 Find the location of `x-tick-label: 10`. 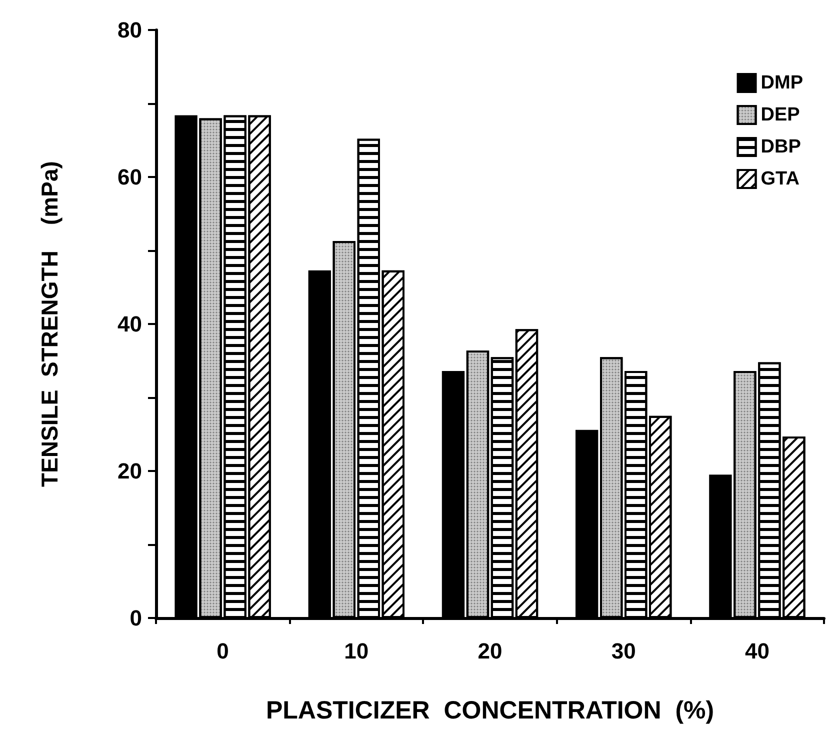

x-tick-label: 10 is located at coordinates (356, 651).